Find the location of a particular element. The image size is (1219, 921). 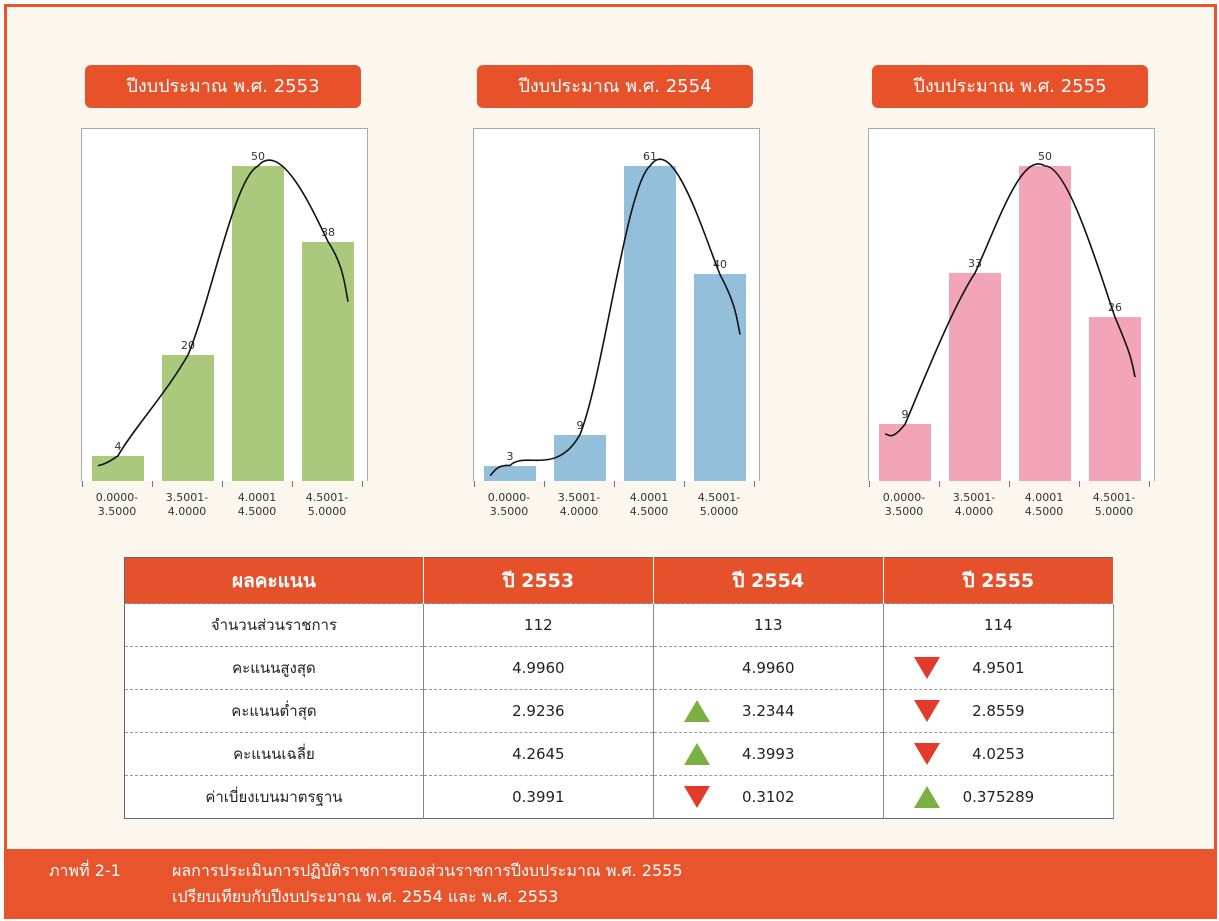

value-label: 50 is located at coordinates (1045, 156).